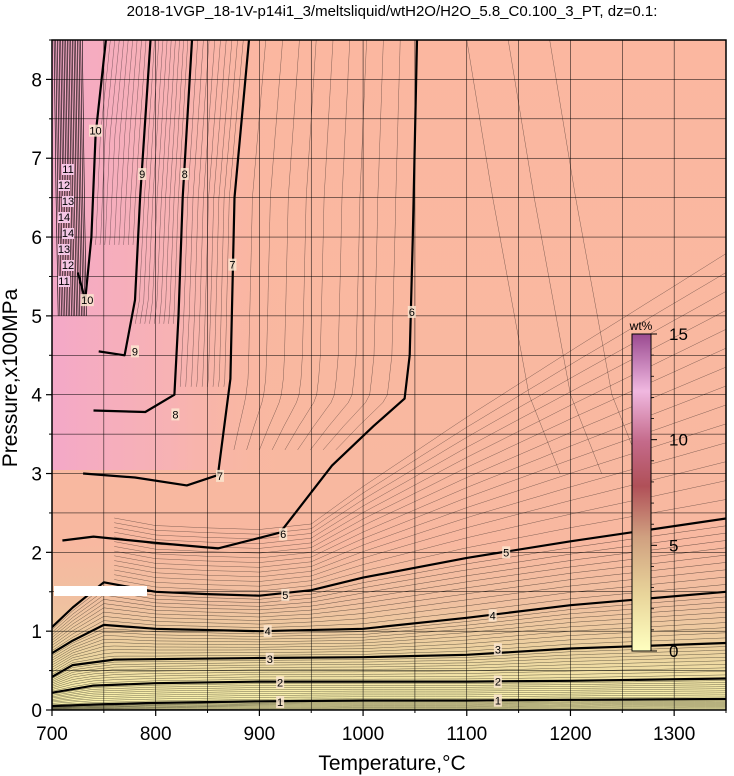 The height and width of the screenshot is (776, 734). Describe the element at coordinates (260, 734) in the screenshot. I see `x-tick-label: 900` at that location.